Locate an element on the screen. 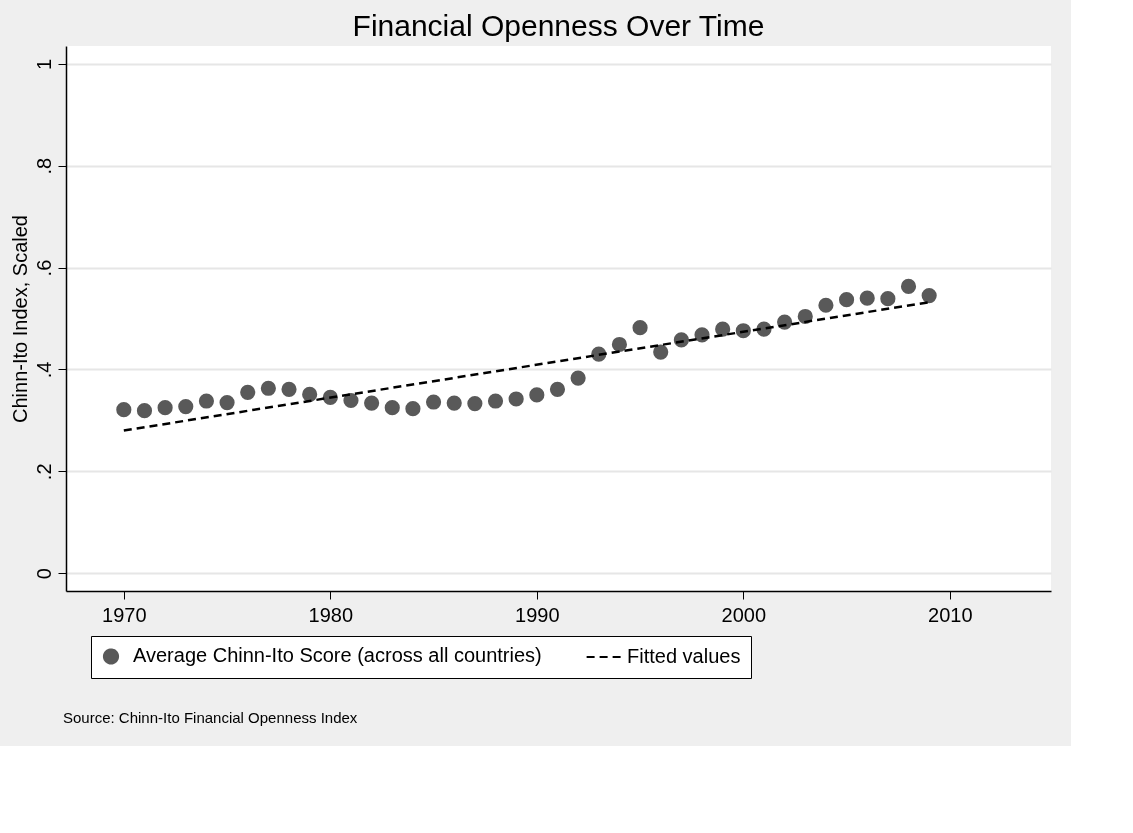 The height and width of the screenshot is (833, 1133). x-tick-label: 1970 is located at coordinates (124, 614).